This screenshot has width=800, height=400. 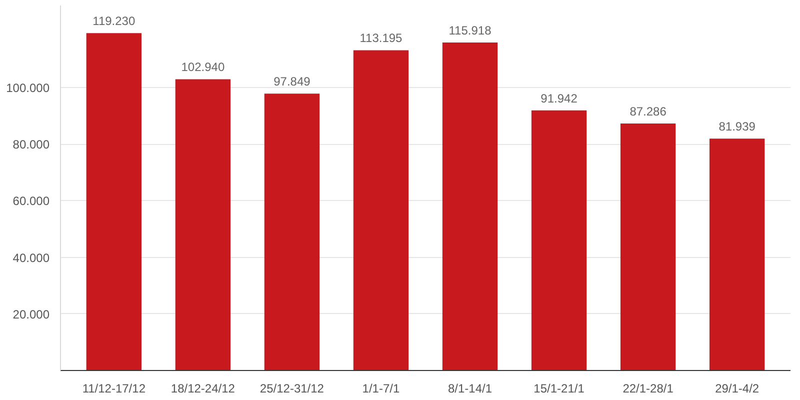 What do you see at coordinates (559, 389) in the screenshot?
I see `x-tick-label: 15/1-21/1` at bounding box center [559, 389].